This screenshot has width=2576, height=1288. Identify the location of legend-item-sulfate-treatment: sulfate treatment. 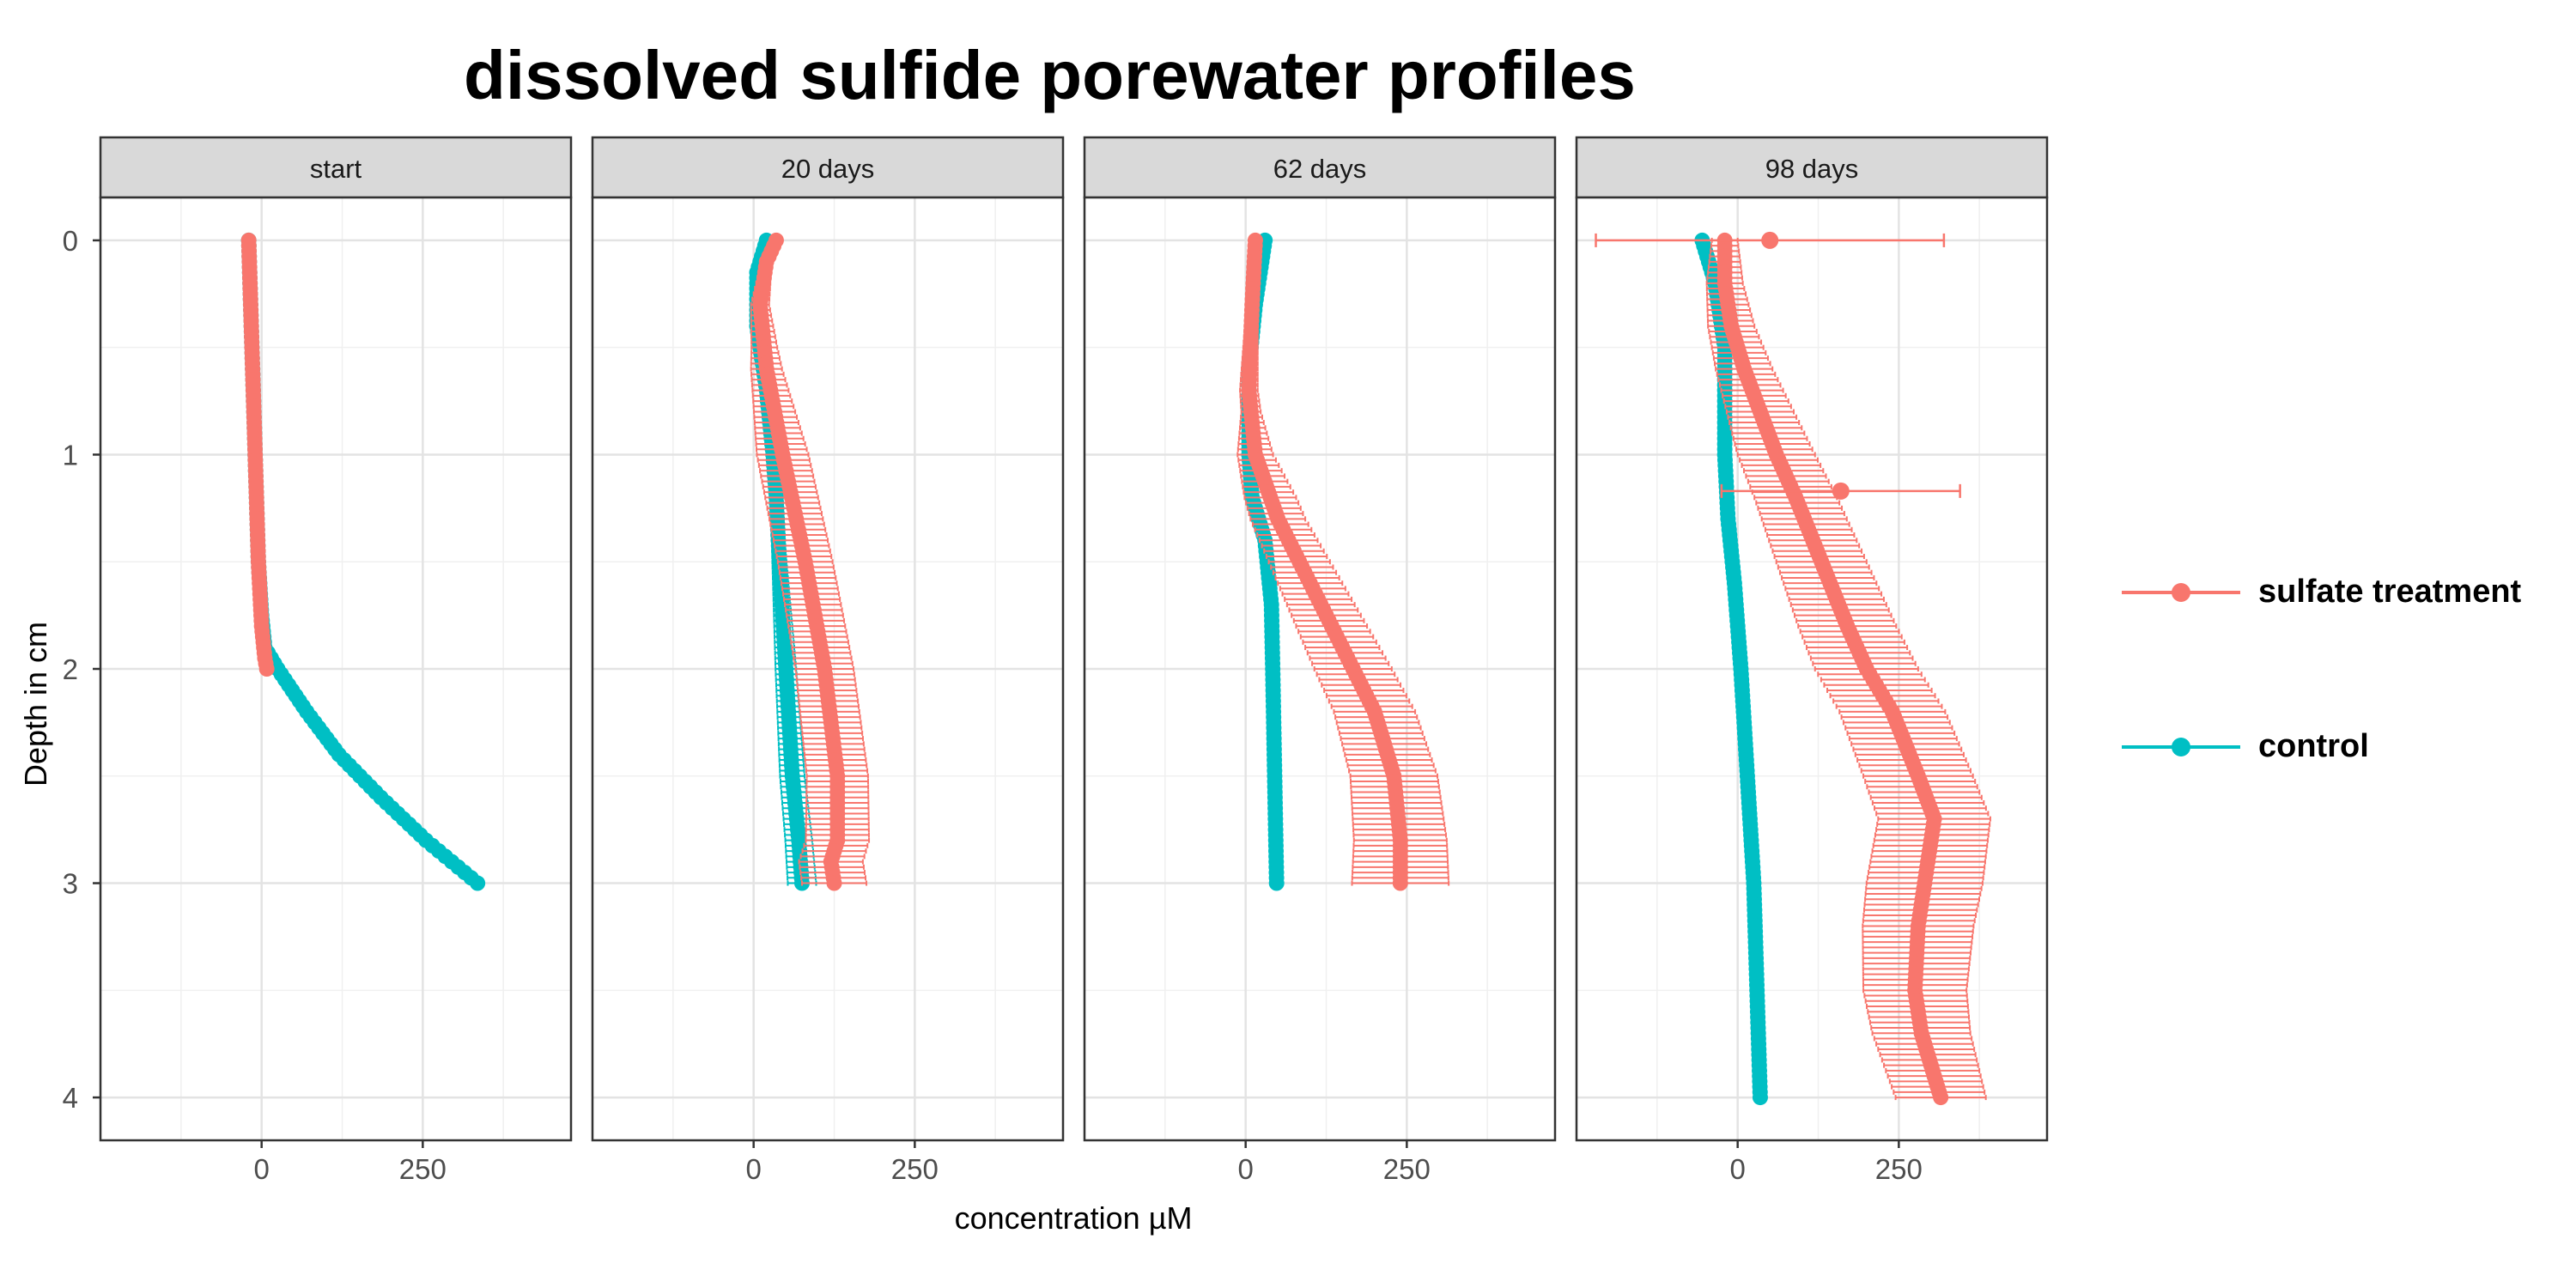
(2340, 644).